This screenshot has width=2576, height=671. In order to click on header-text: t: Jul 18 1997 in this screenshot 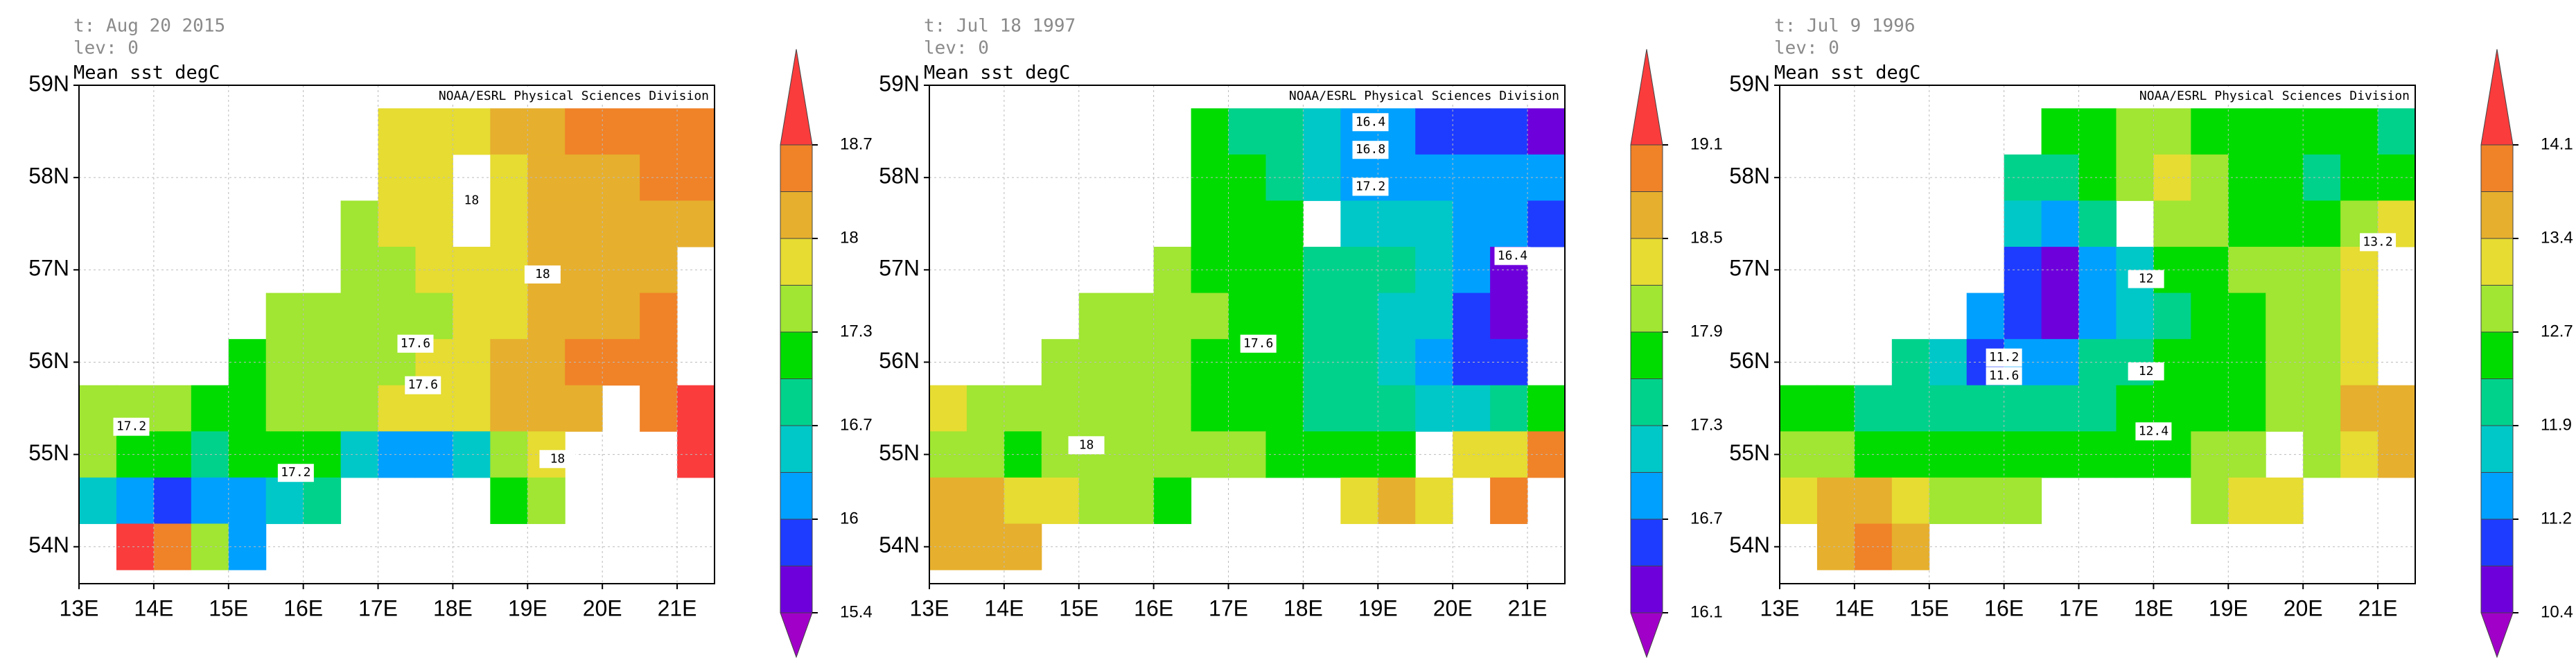, I will do `click(1000, 27)`.